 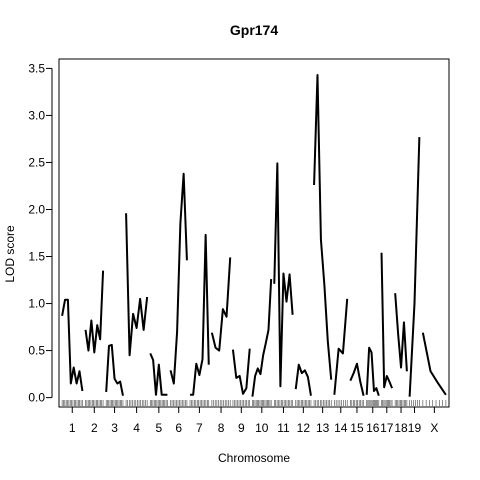 I want to click on x-tick-label: 19, so click(x=415, y=428).